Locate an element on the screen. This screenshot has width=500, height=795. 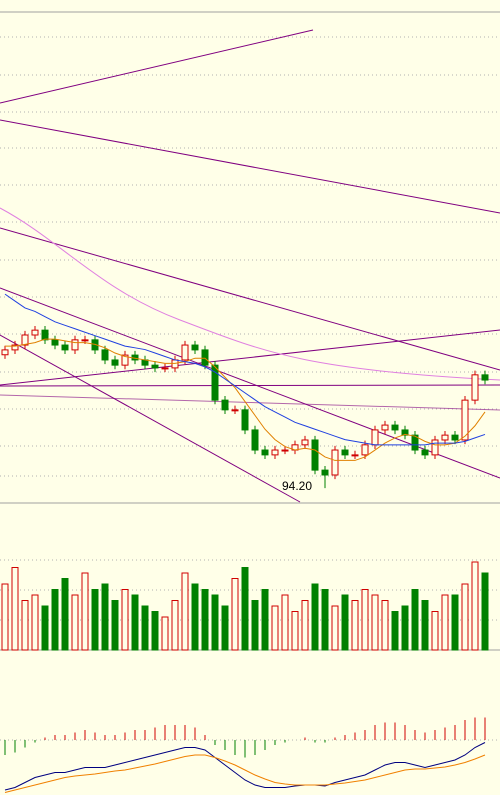
moving-average is located at coordinates (245, 399).